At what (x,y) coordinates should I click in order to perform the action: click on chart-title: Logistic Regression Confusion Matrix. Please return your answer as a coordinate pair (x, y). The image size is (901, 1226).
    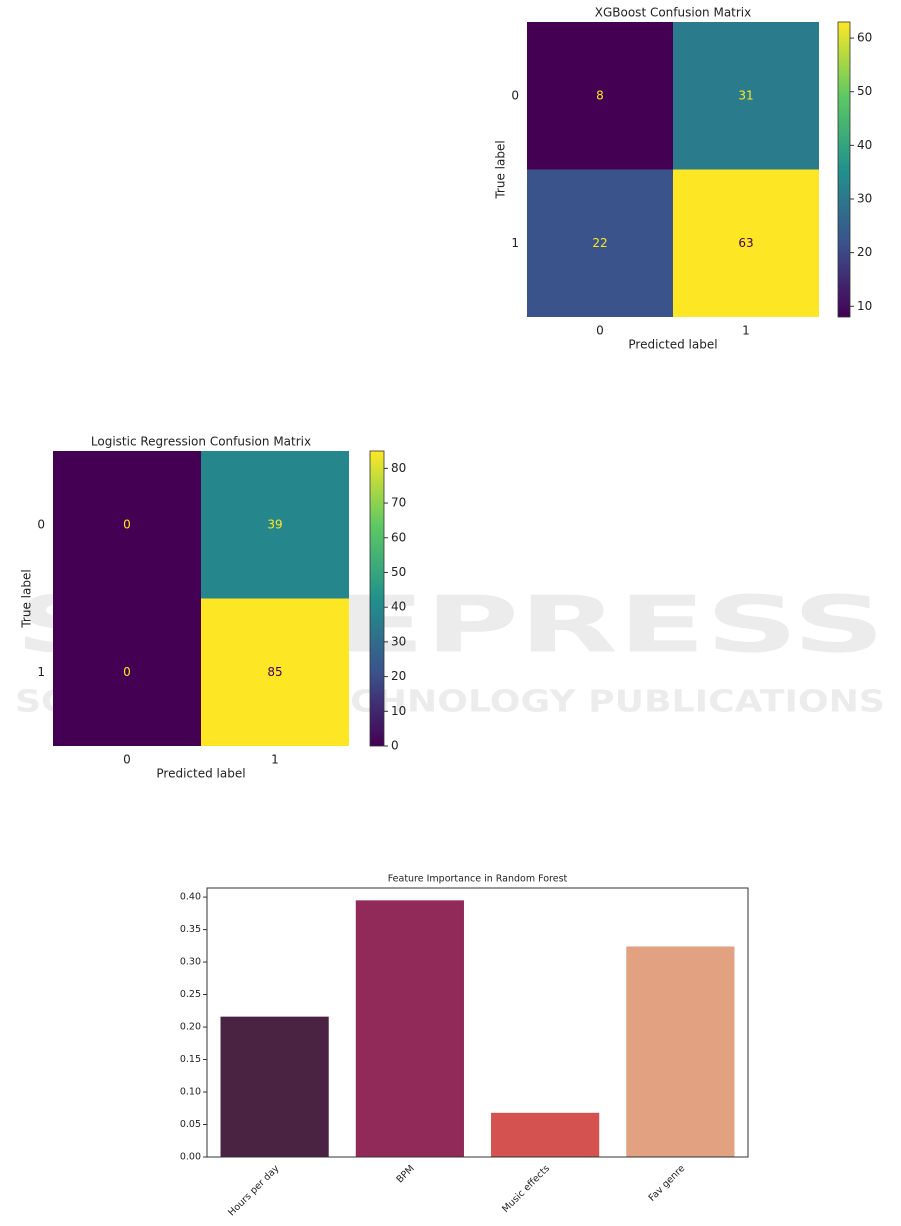
    Looking at the image, I should click on (201, 442).